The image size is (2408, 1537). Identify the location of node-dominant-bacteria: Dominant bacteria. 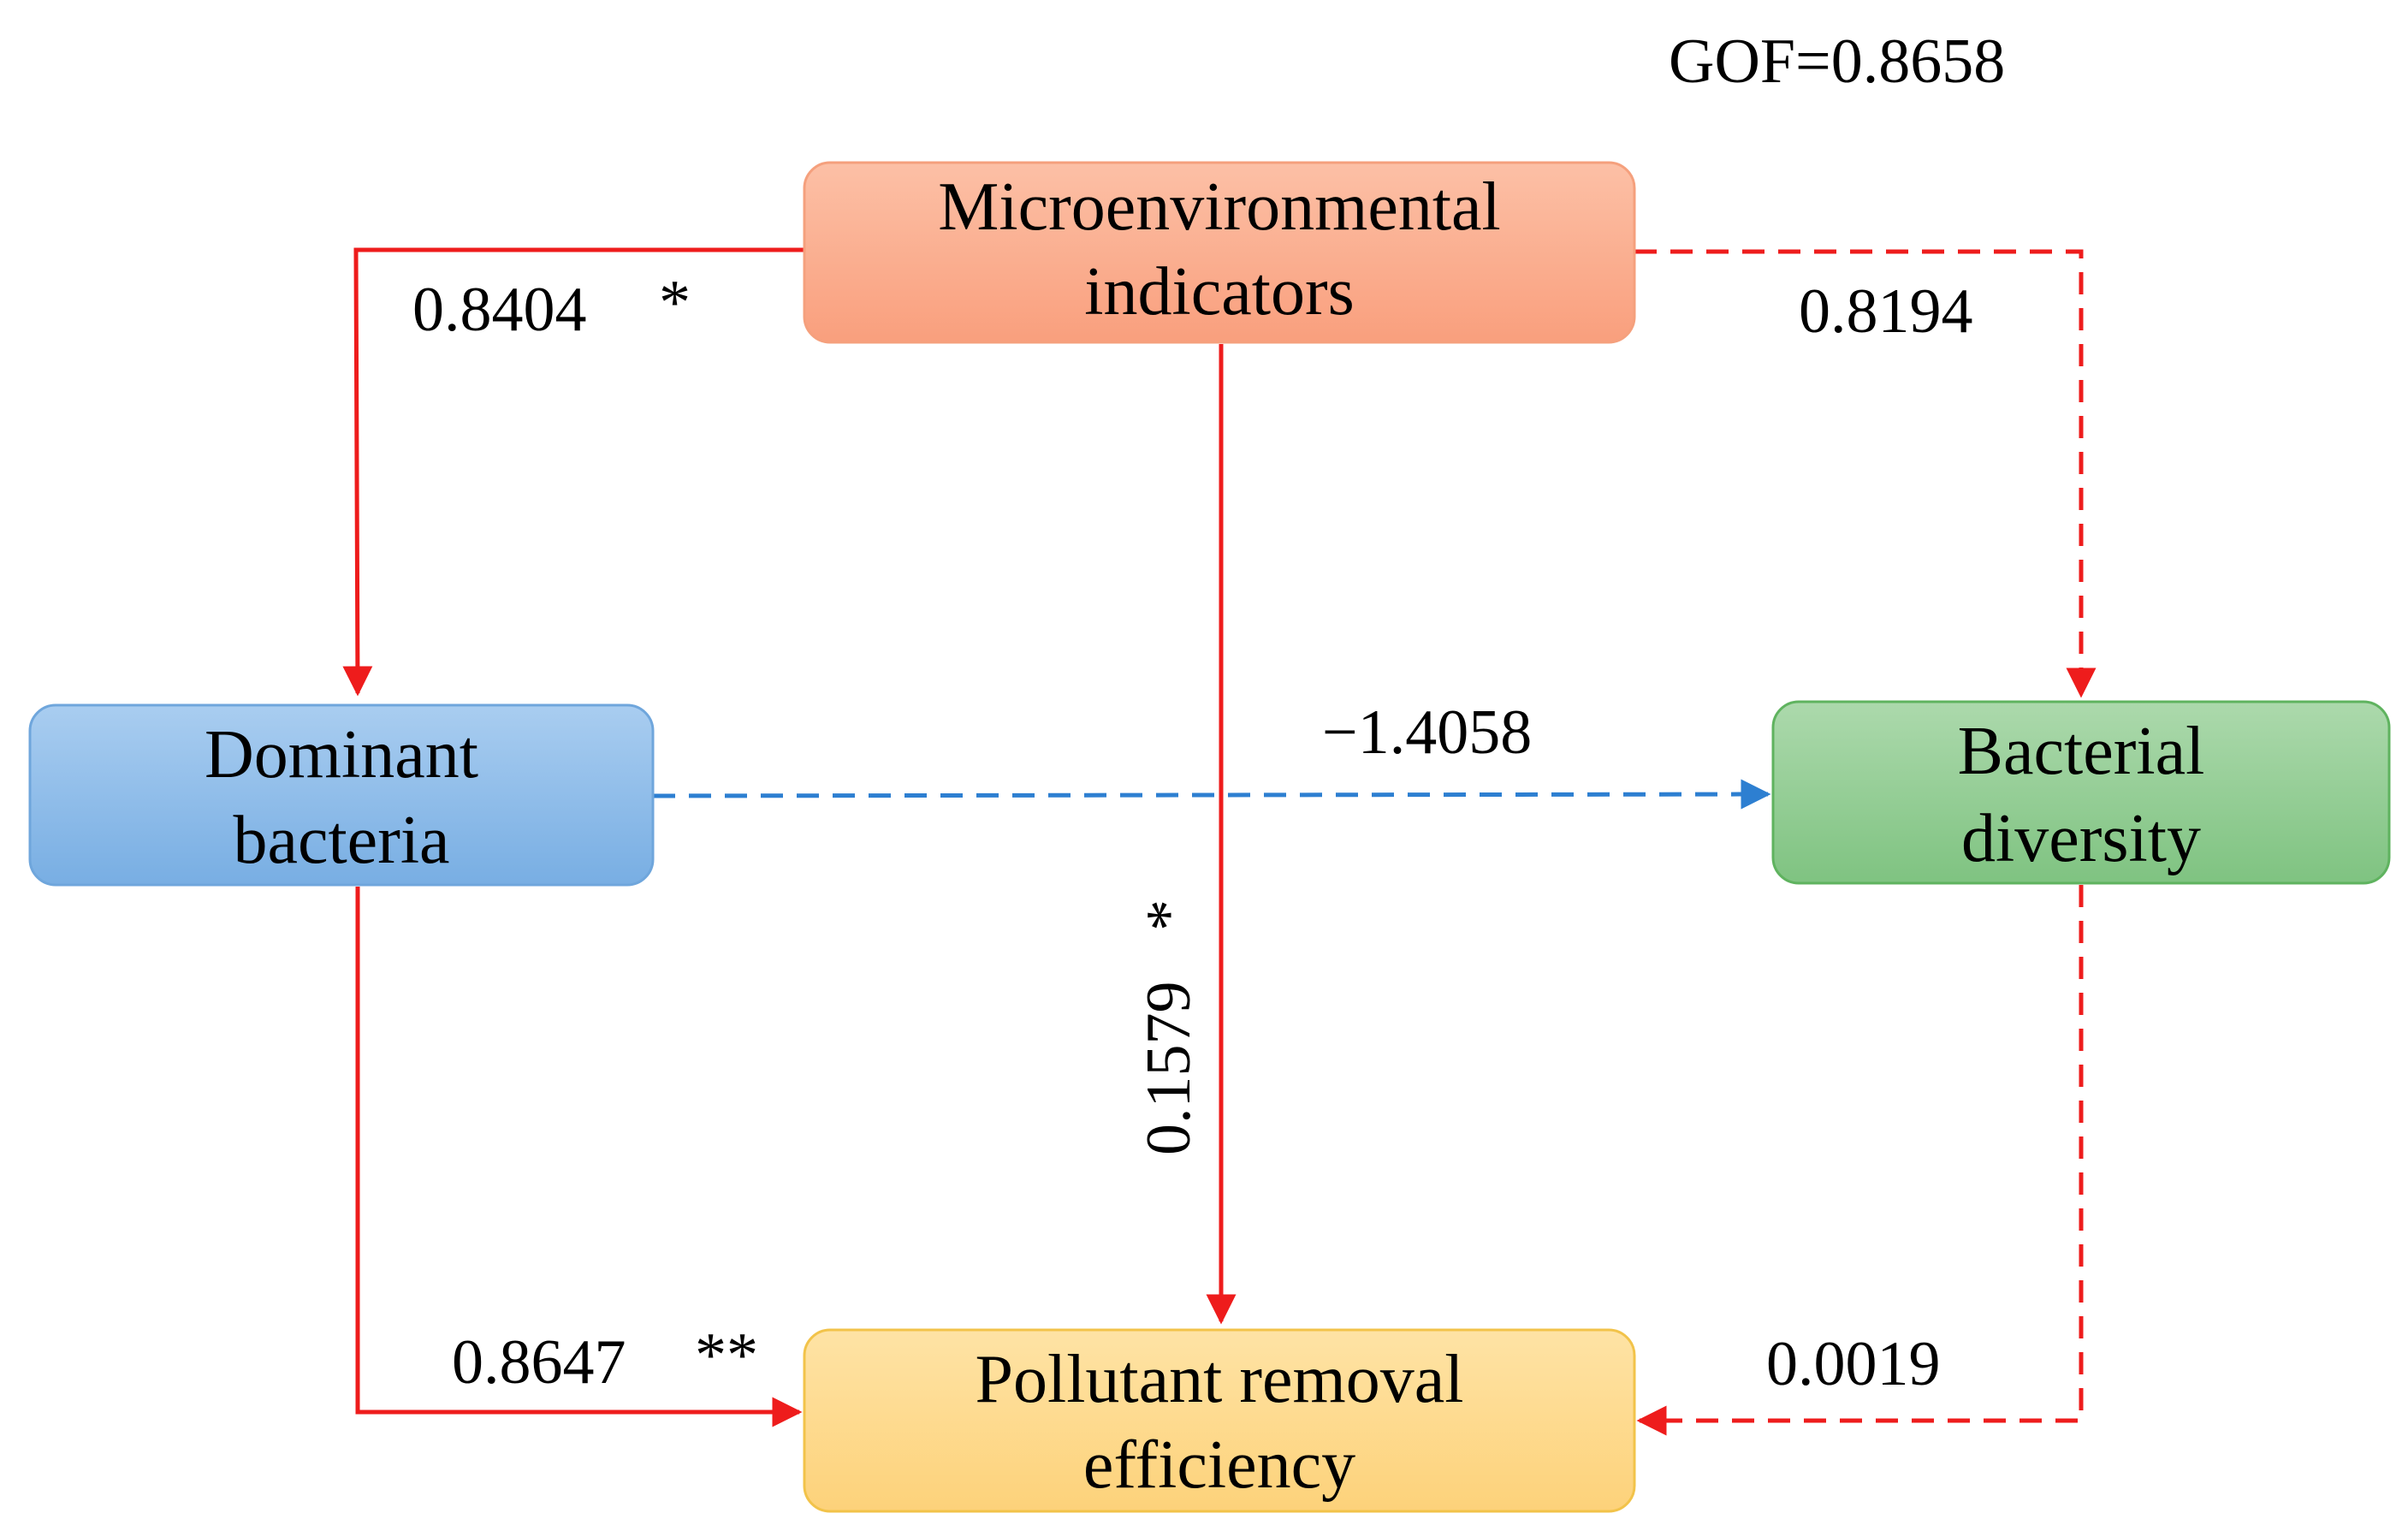
(341, 795).